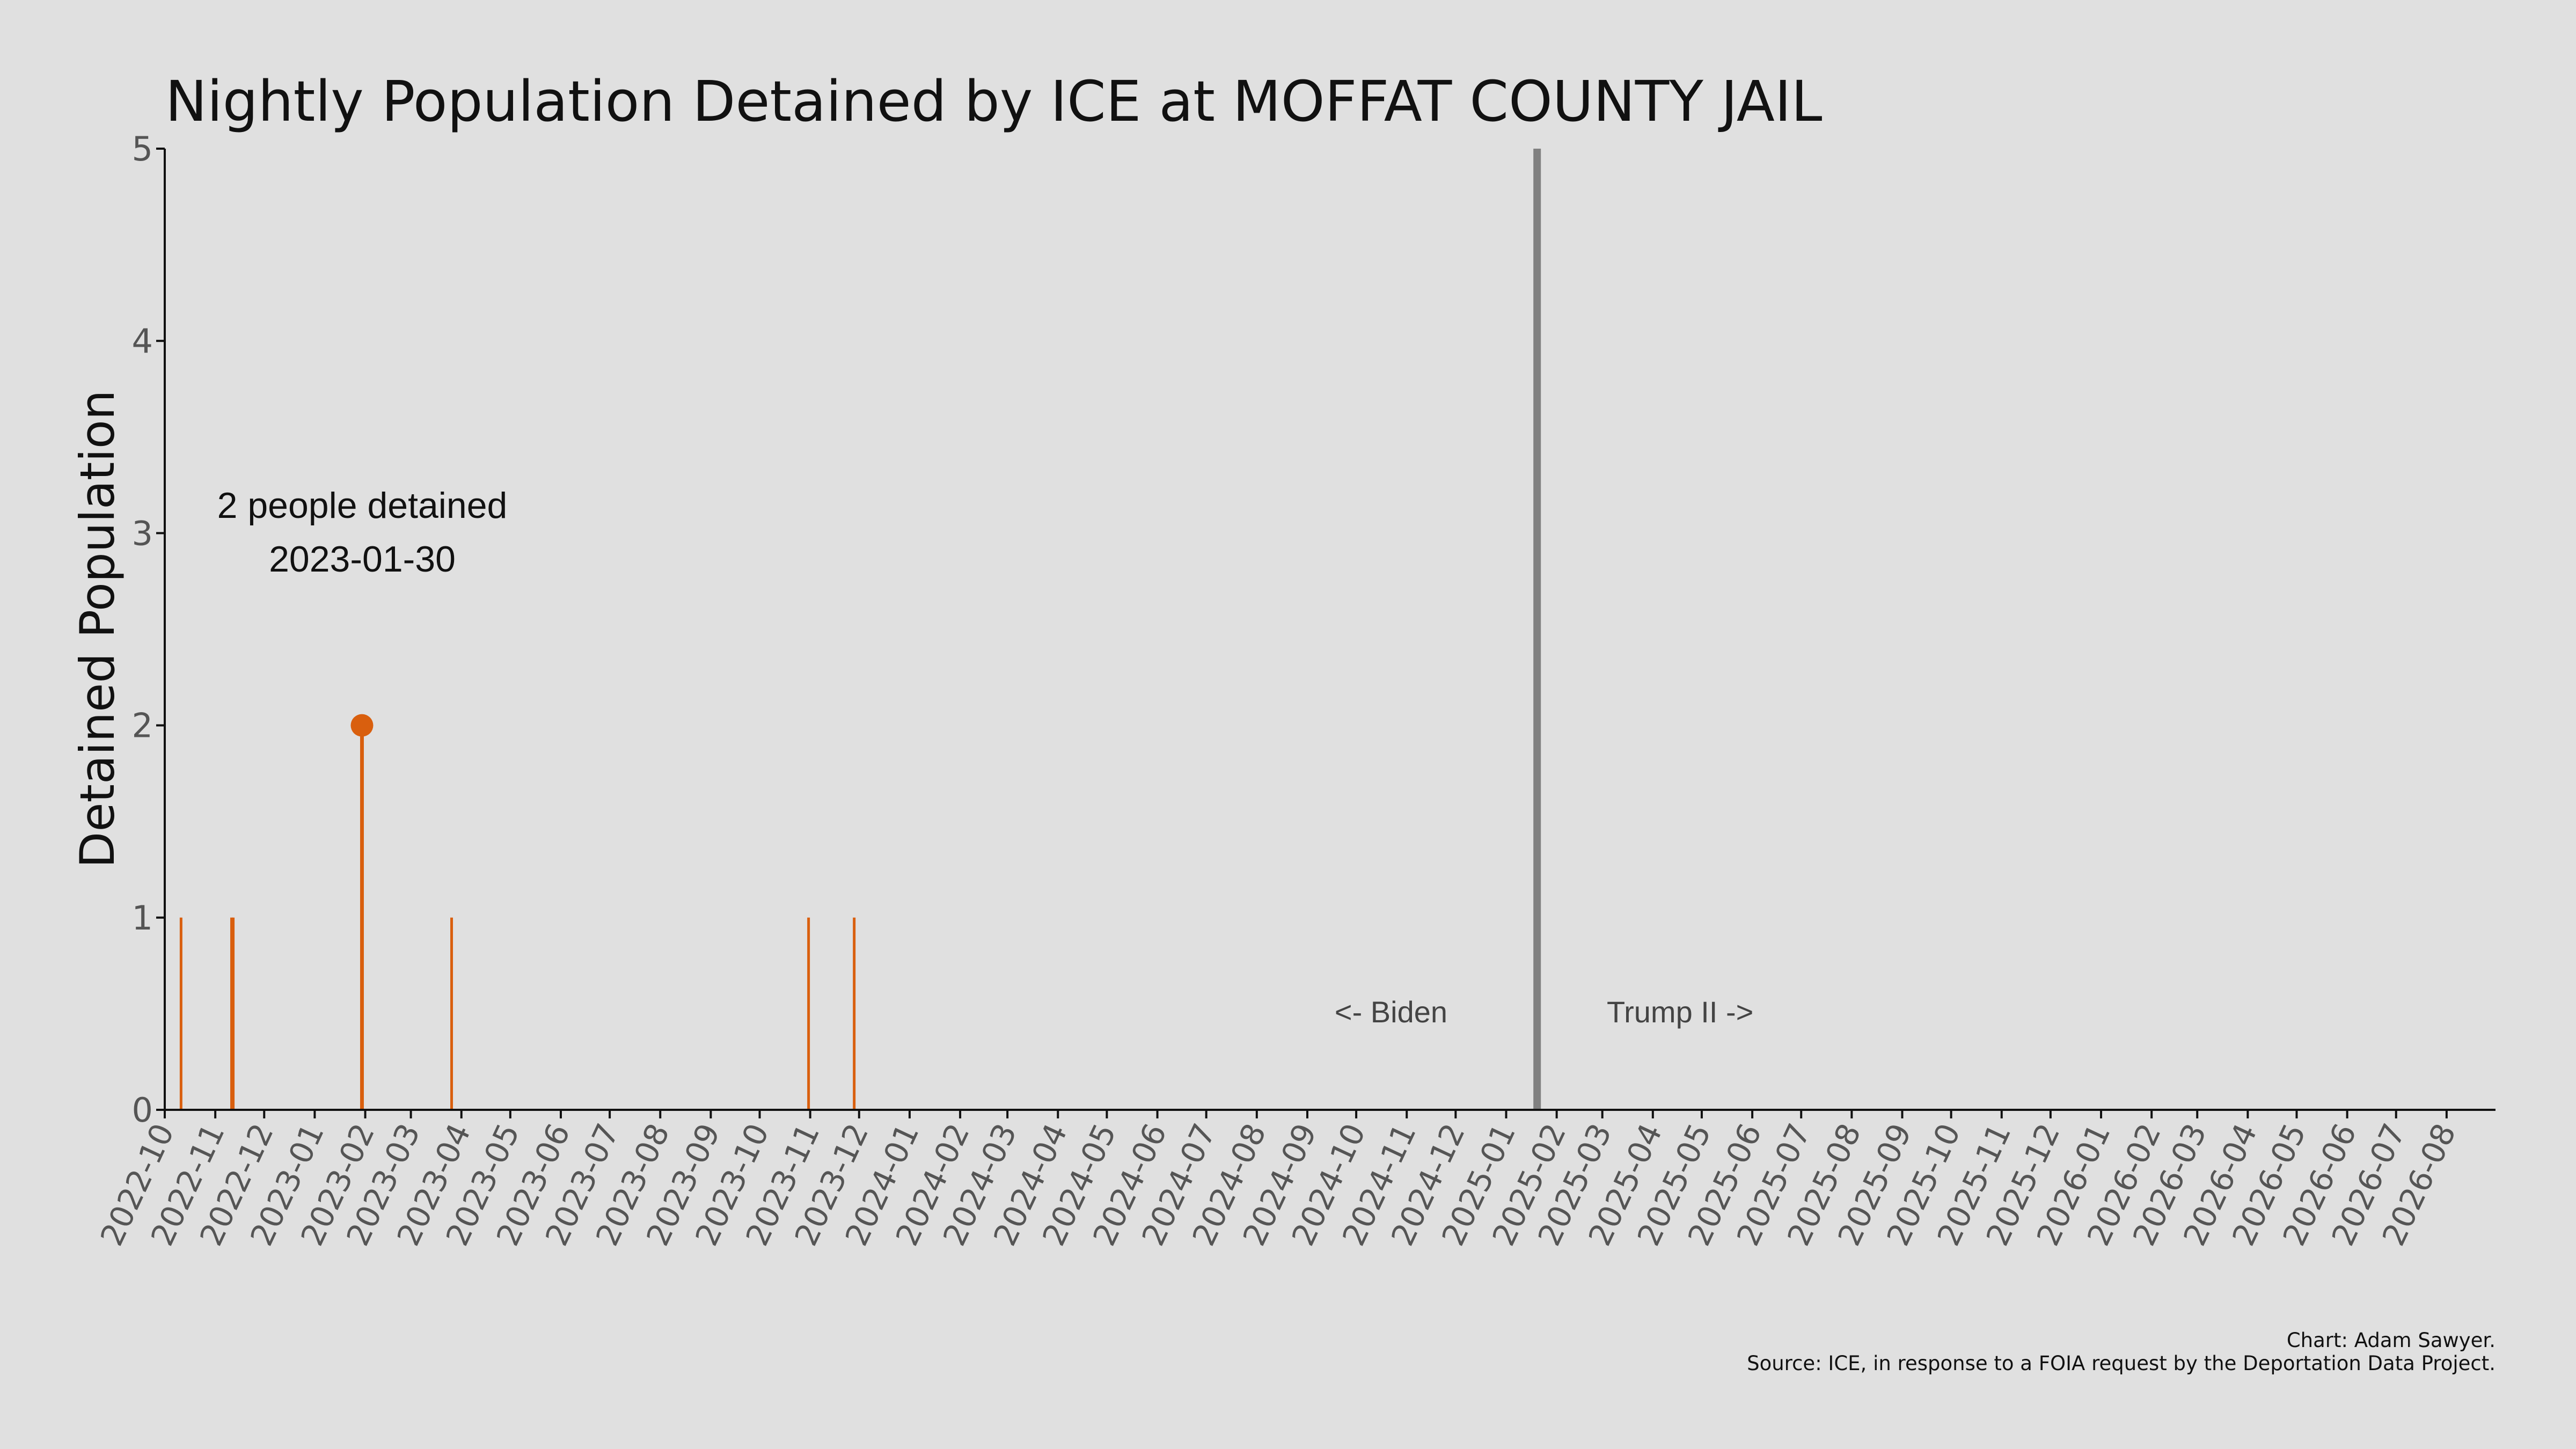 This screenshot has width=2576, height=1449. I want to click on y-tick-label-2: 2, so click(142, 725).